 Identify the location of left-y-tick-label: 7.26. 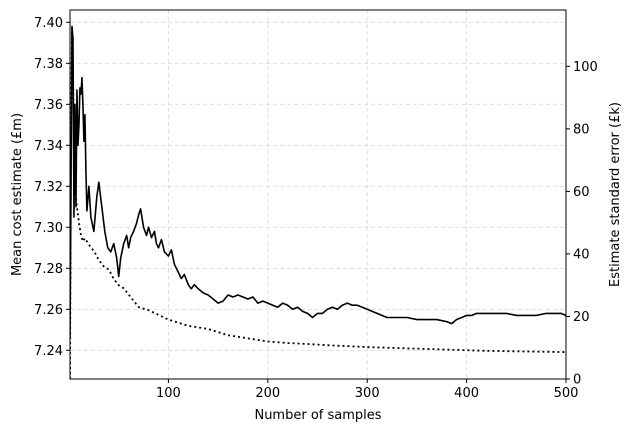
(48, 310).